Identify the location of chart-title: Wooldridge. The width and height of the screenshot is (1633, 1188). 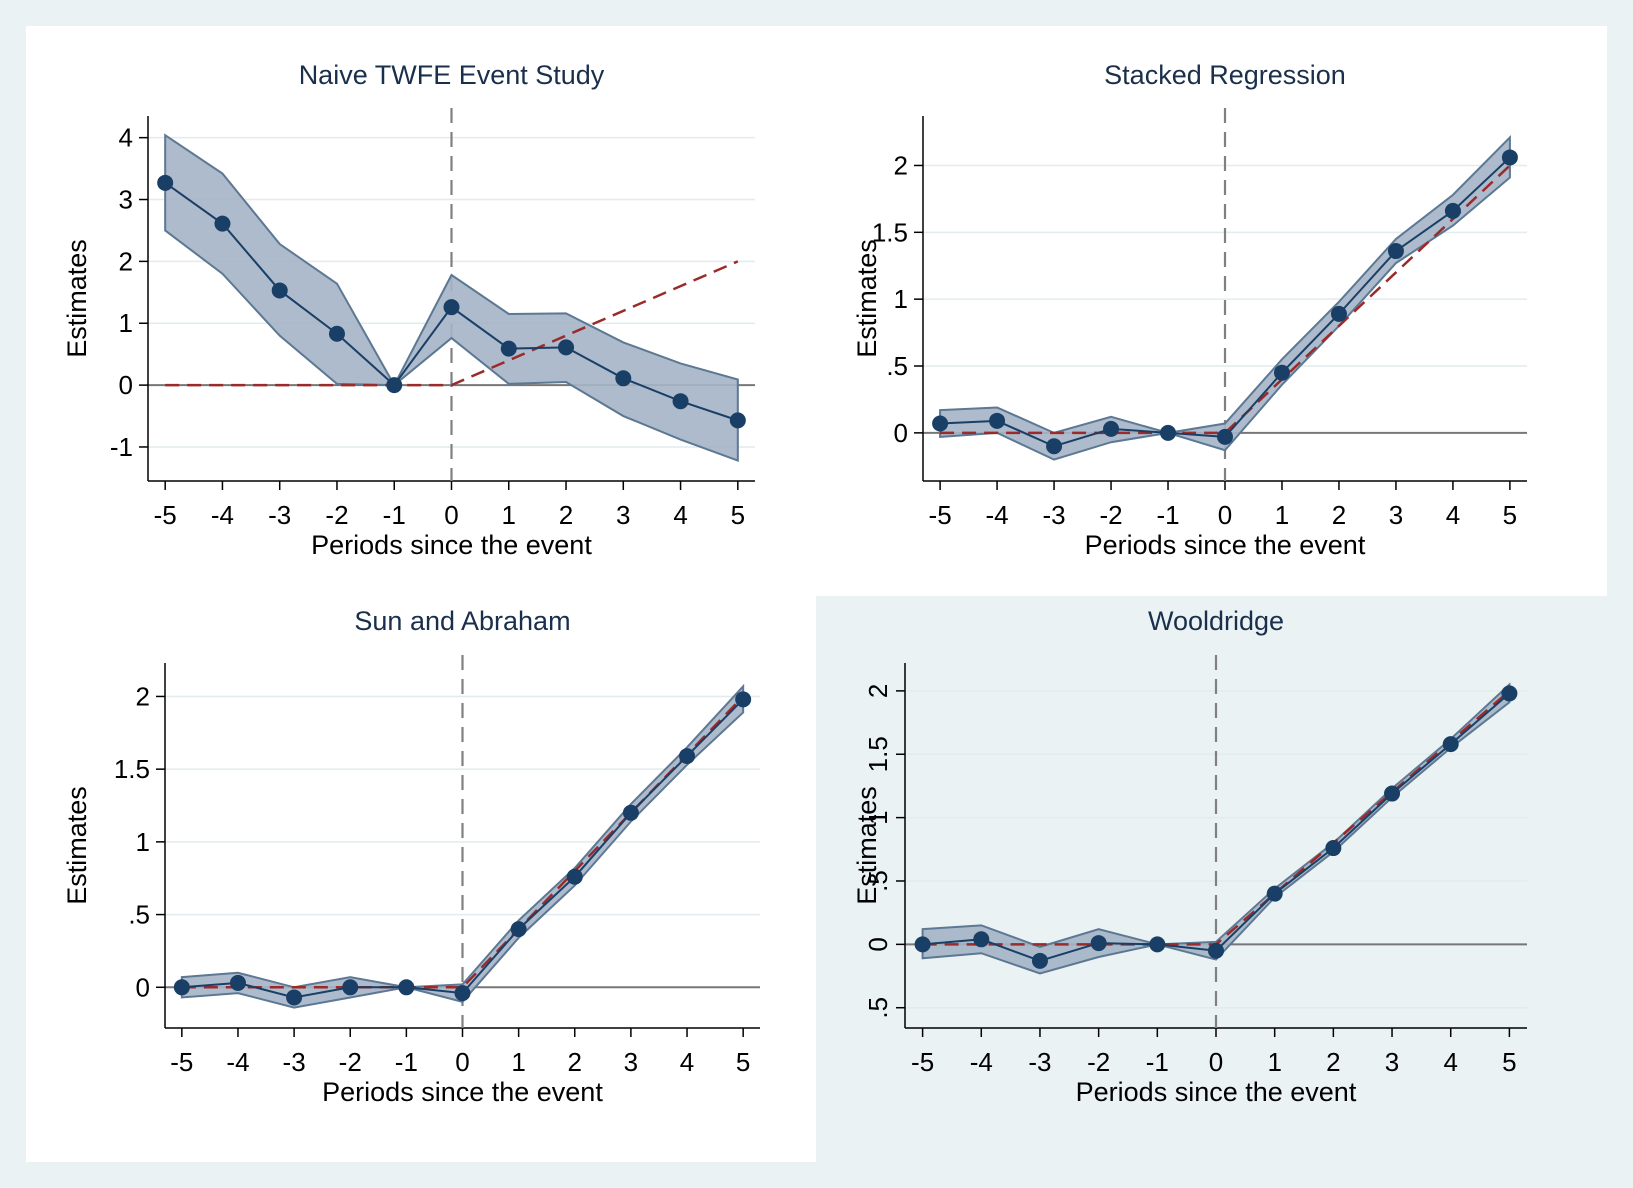
(1216, 621).